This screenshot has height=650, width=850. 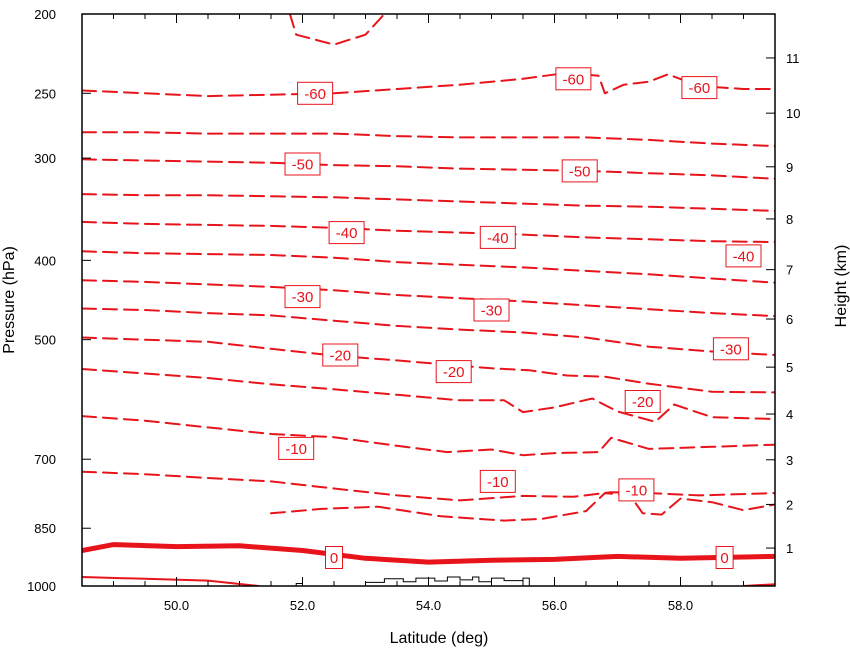 I want to click on x-tick-label-4: 58.0, so click(x=680, y=605).